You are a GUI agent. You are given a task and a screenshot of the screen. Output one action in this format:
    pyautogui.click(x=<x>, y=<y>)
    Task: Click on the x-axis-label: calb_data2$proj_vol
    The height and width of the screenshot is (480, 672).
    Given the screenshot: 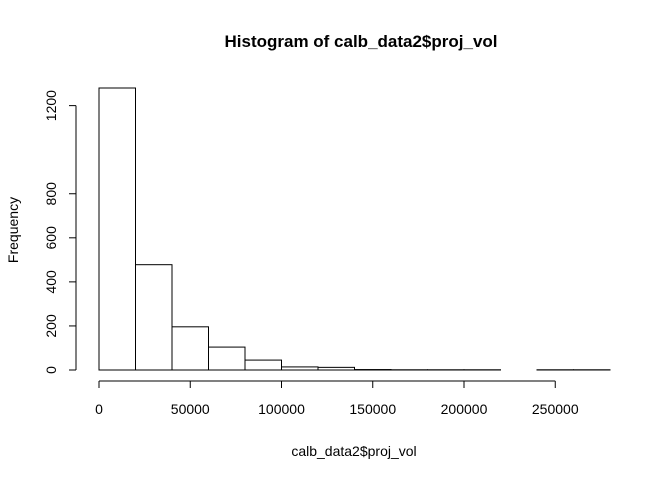 What is the action you would take?
    pyautogui.click(x=353, y=451)
    